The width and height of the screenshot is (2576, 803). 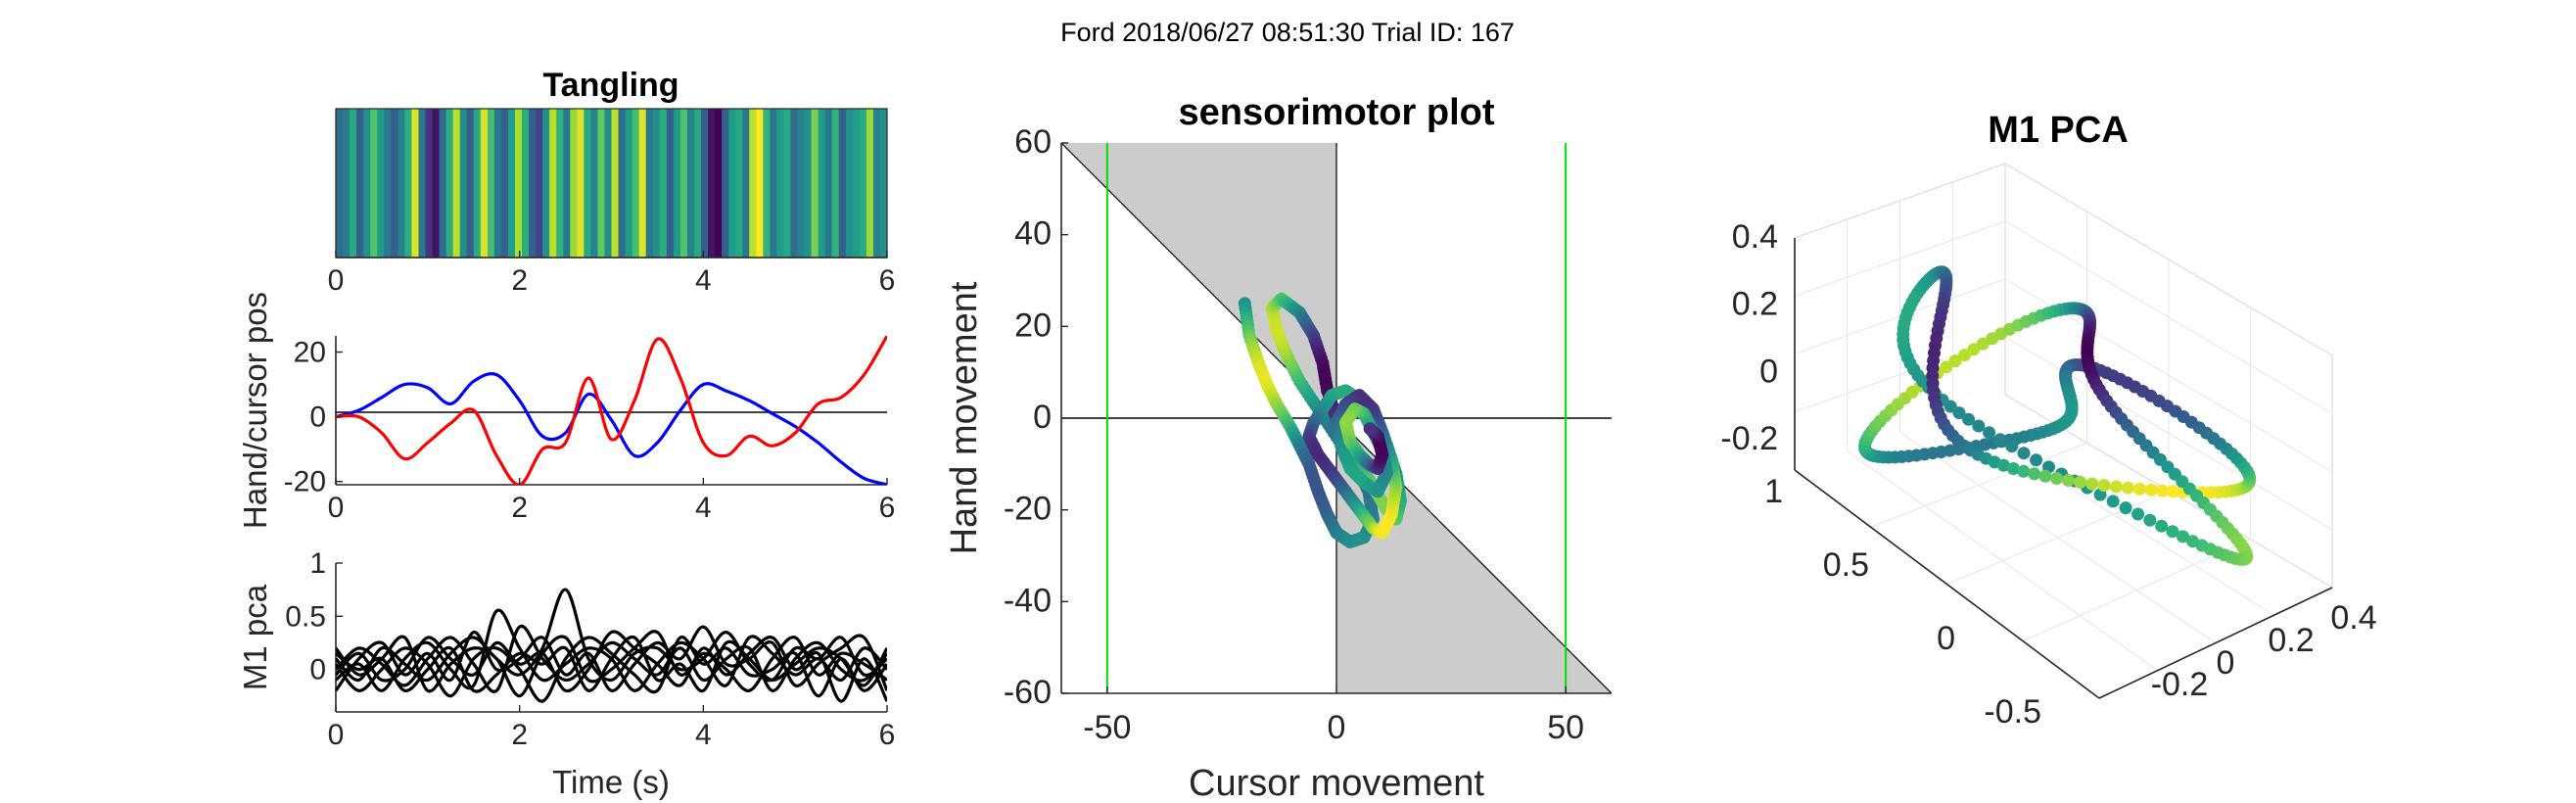 I want to click on position-y-label: Hand/cursor pos, so click(x=255, y=411).